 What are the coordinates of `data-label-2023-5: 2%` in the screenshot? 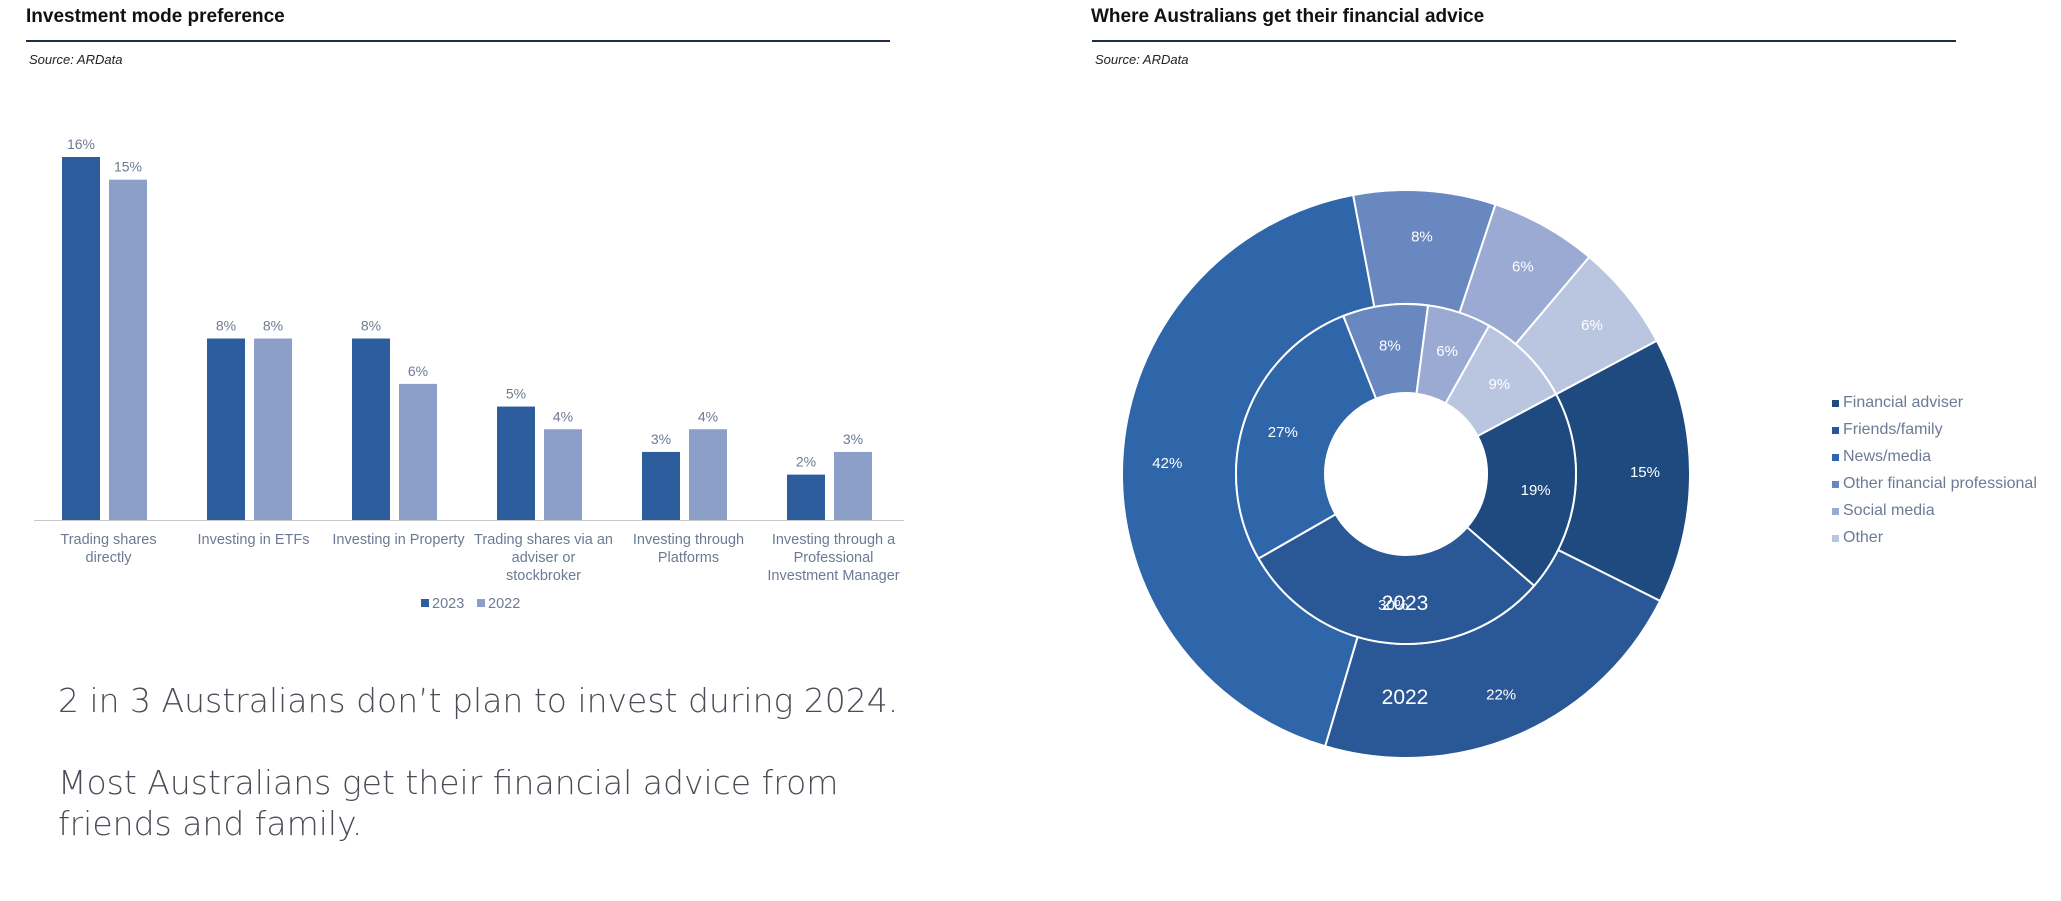 It's located at (806, 462).